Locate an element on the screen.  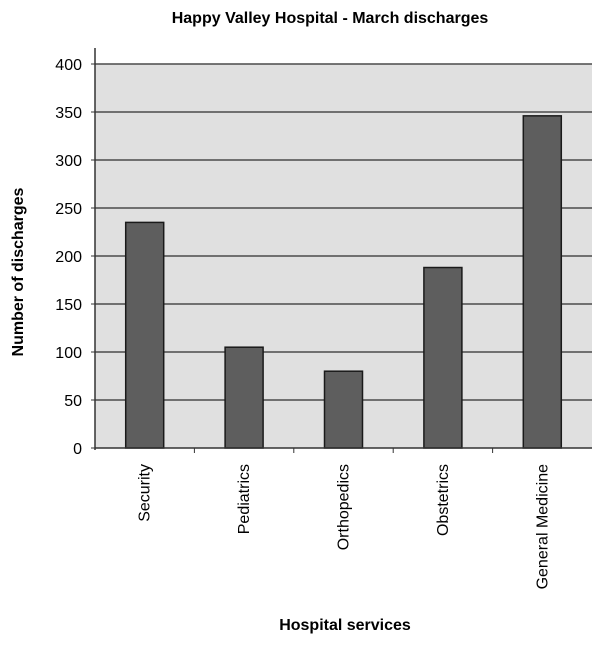
y-tick-label: 100 is located at coordinates (68, 353).